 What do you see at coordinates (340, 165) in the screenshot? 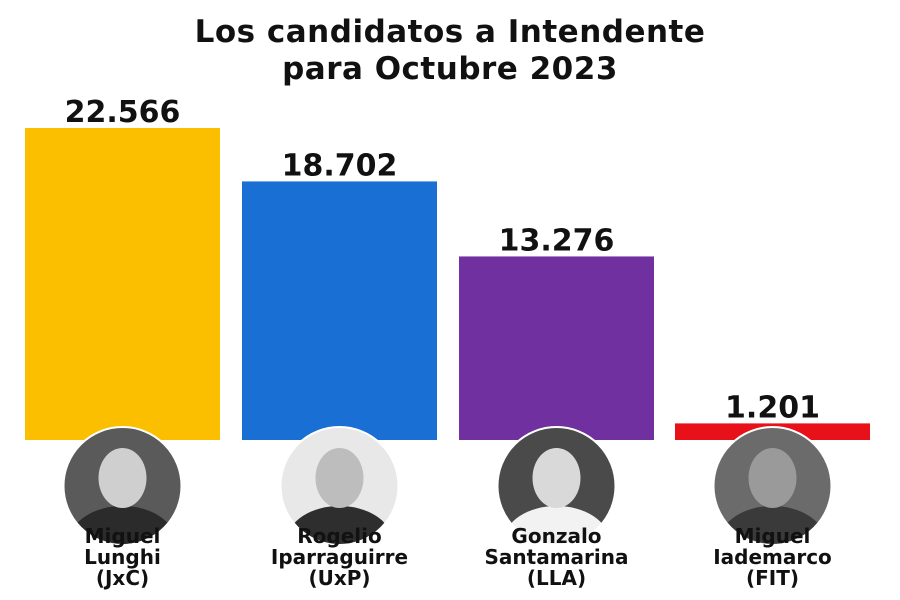
I see `value-label-2: 18.702` at bounding box center [340, 165].